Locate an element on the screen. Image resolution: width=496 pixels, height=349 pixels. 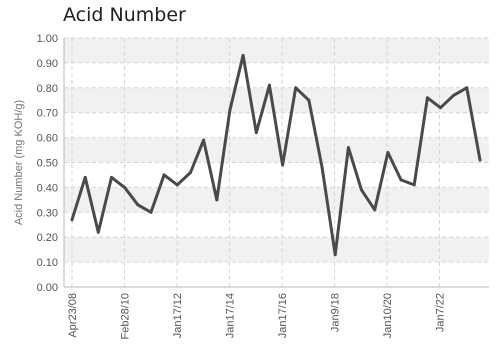
chart-title: Acid Number is located at coordinates (124, 15).